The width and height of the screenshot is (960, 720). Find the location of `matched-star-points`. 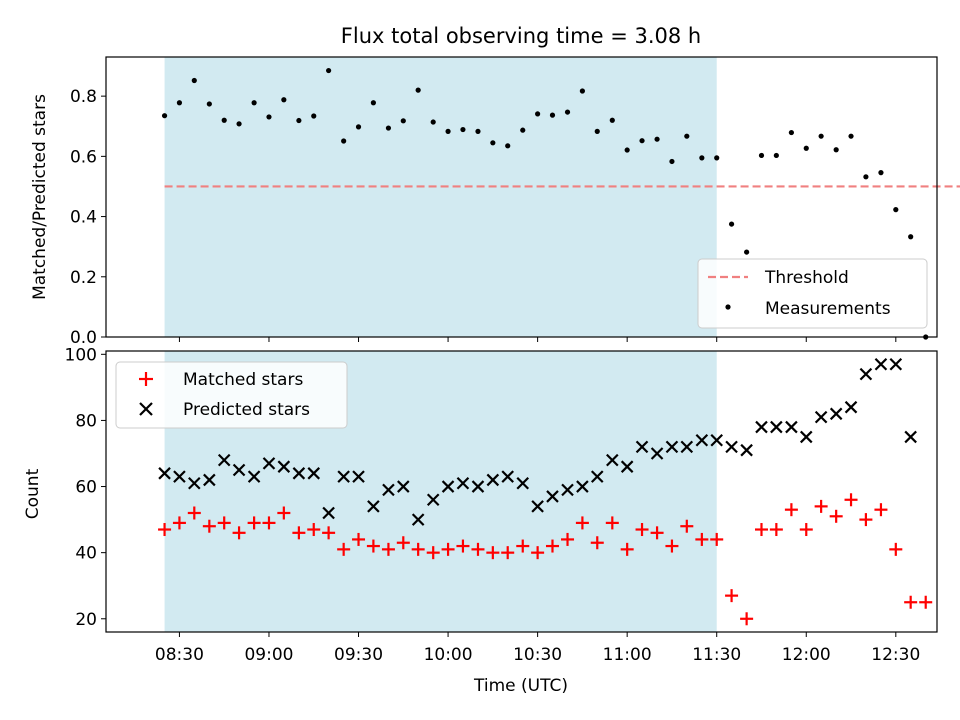

matched-star-points is located at coordinates (545, 559).